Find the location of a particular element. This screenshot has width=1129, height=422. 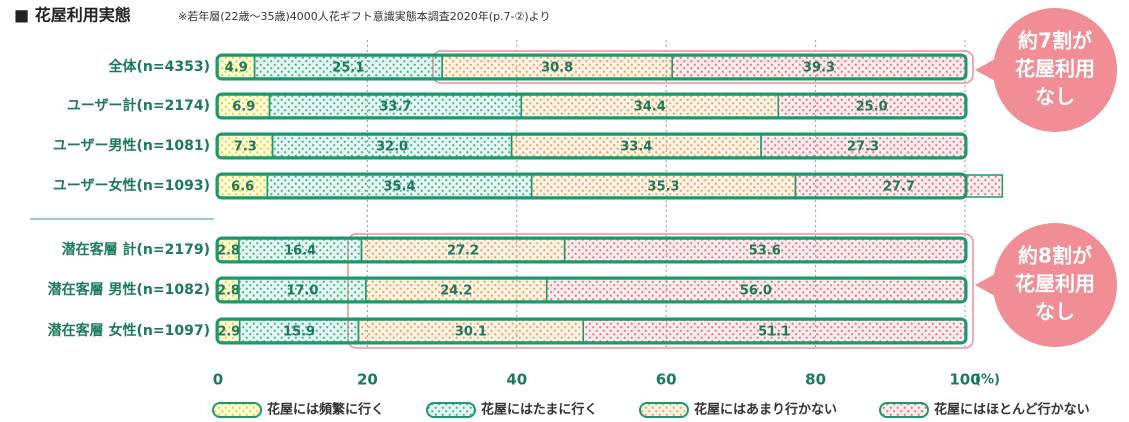

value-label: 2.9 is located at coordinates (228, 332).